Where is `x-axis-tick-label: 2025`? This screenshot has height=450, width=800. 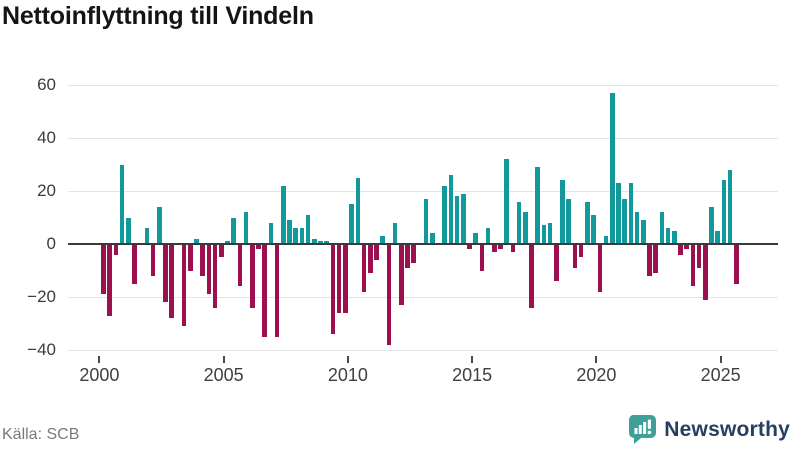 x-axis-tick-label: 2025 is located at coordinates (720, 375).